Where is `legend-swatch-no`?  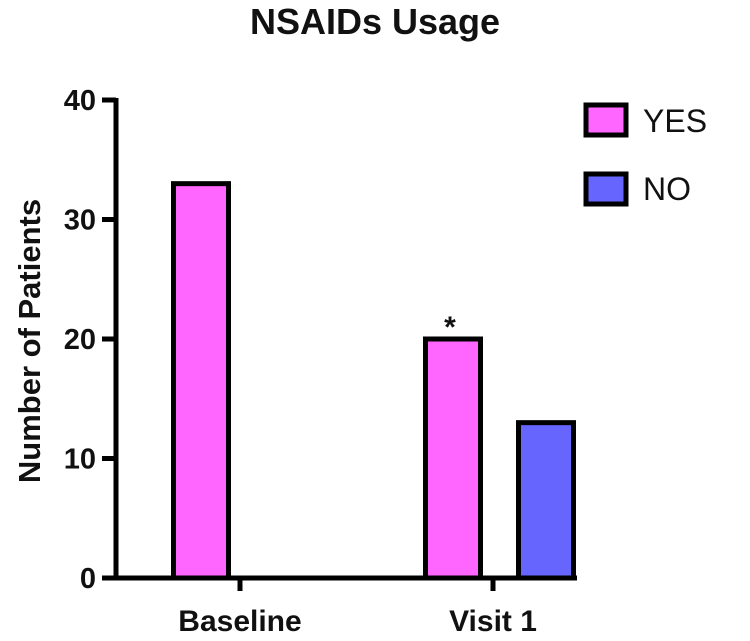
legend-swatch-no is located at coordinates (606, 189).